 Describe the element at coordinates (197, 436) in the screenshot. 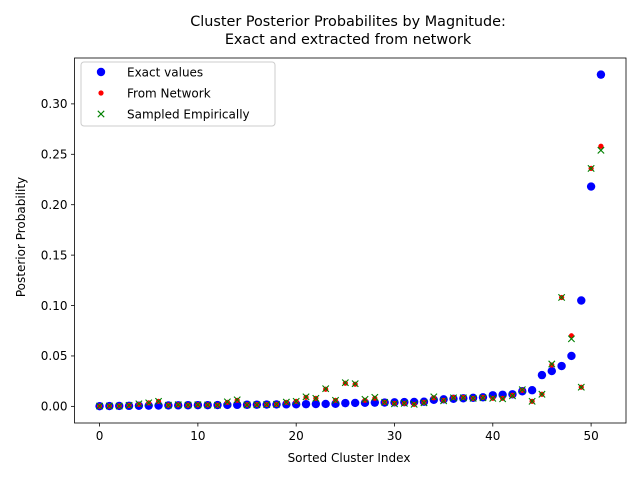

I see `x-tick-label: 10` at that location.